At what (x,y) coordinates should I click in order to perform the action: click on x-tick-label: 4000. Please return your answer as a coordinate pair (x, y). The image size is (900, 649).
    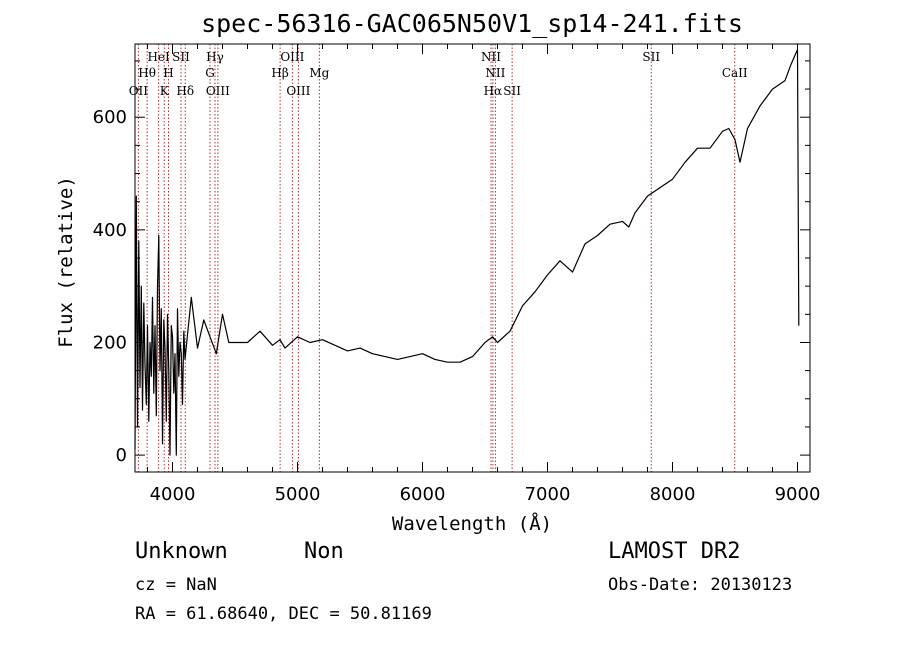
    Looking at the image, I should click on (173, 494).